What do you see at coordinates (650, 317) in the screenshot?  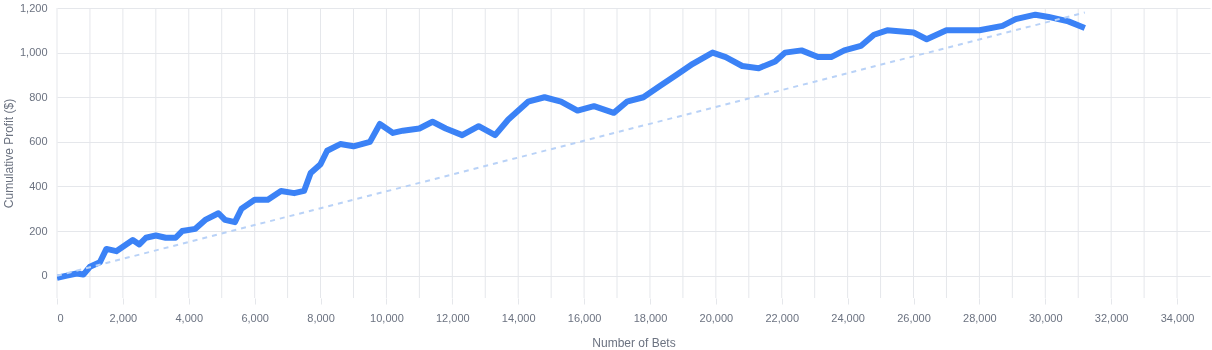 I see `x-tick-label: 18,000` at bounding box center [650, 317].